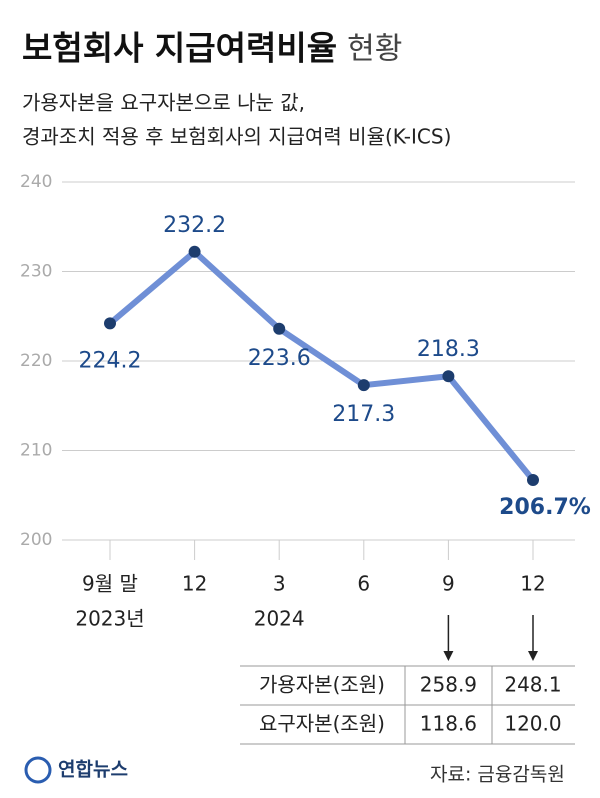 The height and width of the screenshot is (798, 600). I want to click on logo-icon, so click(38, 770).